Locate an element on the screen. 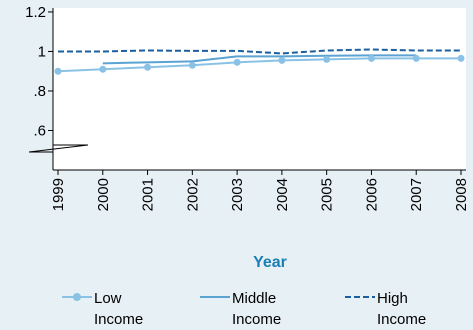 Image resolution: width=473 pixels, height=330 pixels. legend-label-low-income: Low is located at coordinates (108, 298).